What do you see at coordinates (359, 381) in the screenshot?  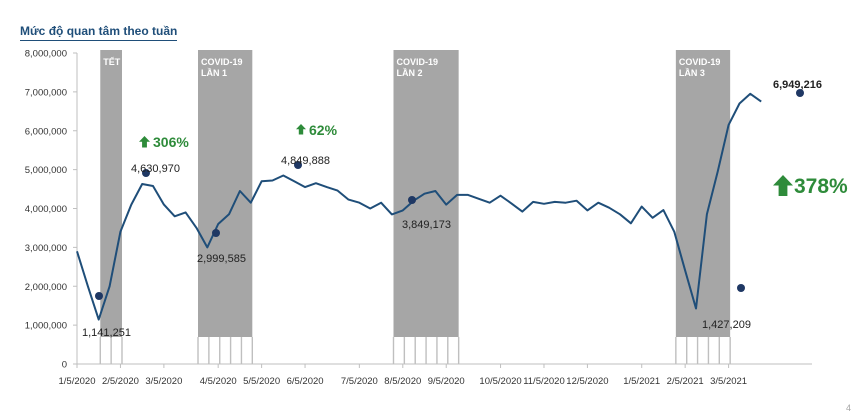 I see `x-tick-label: 7/5/2020` at bounding box center [359, 381].